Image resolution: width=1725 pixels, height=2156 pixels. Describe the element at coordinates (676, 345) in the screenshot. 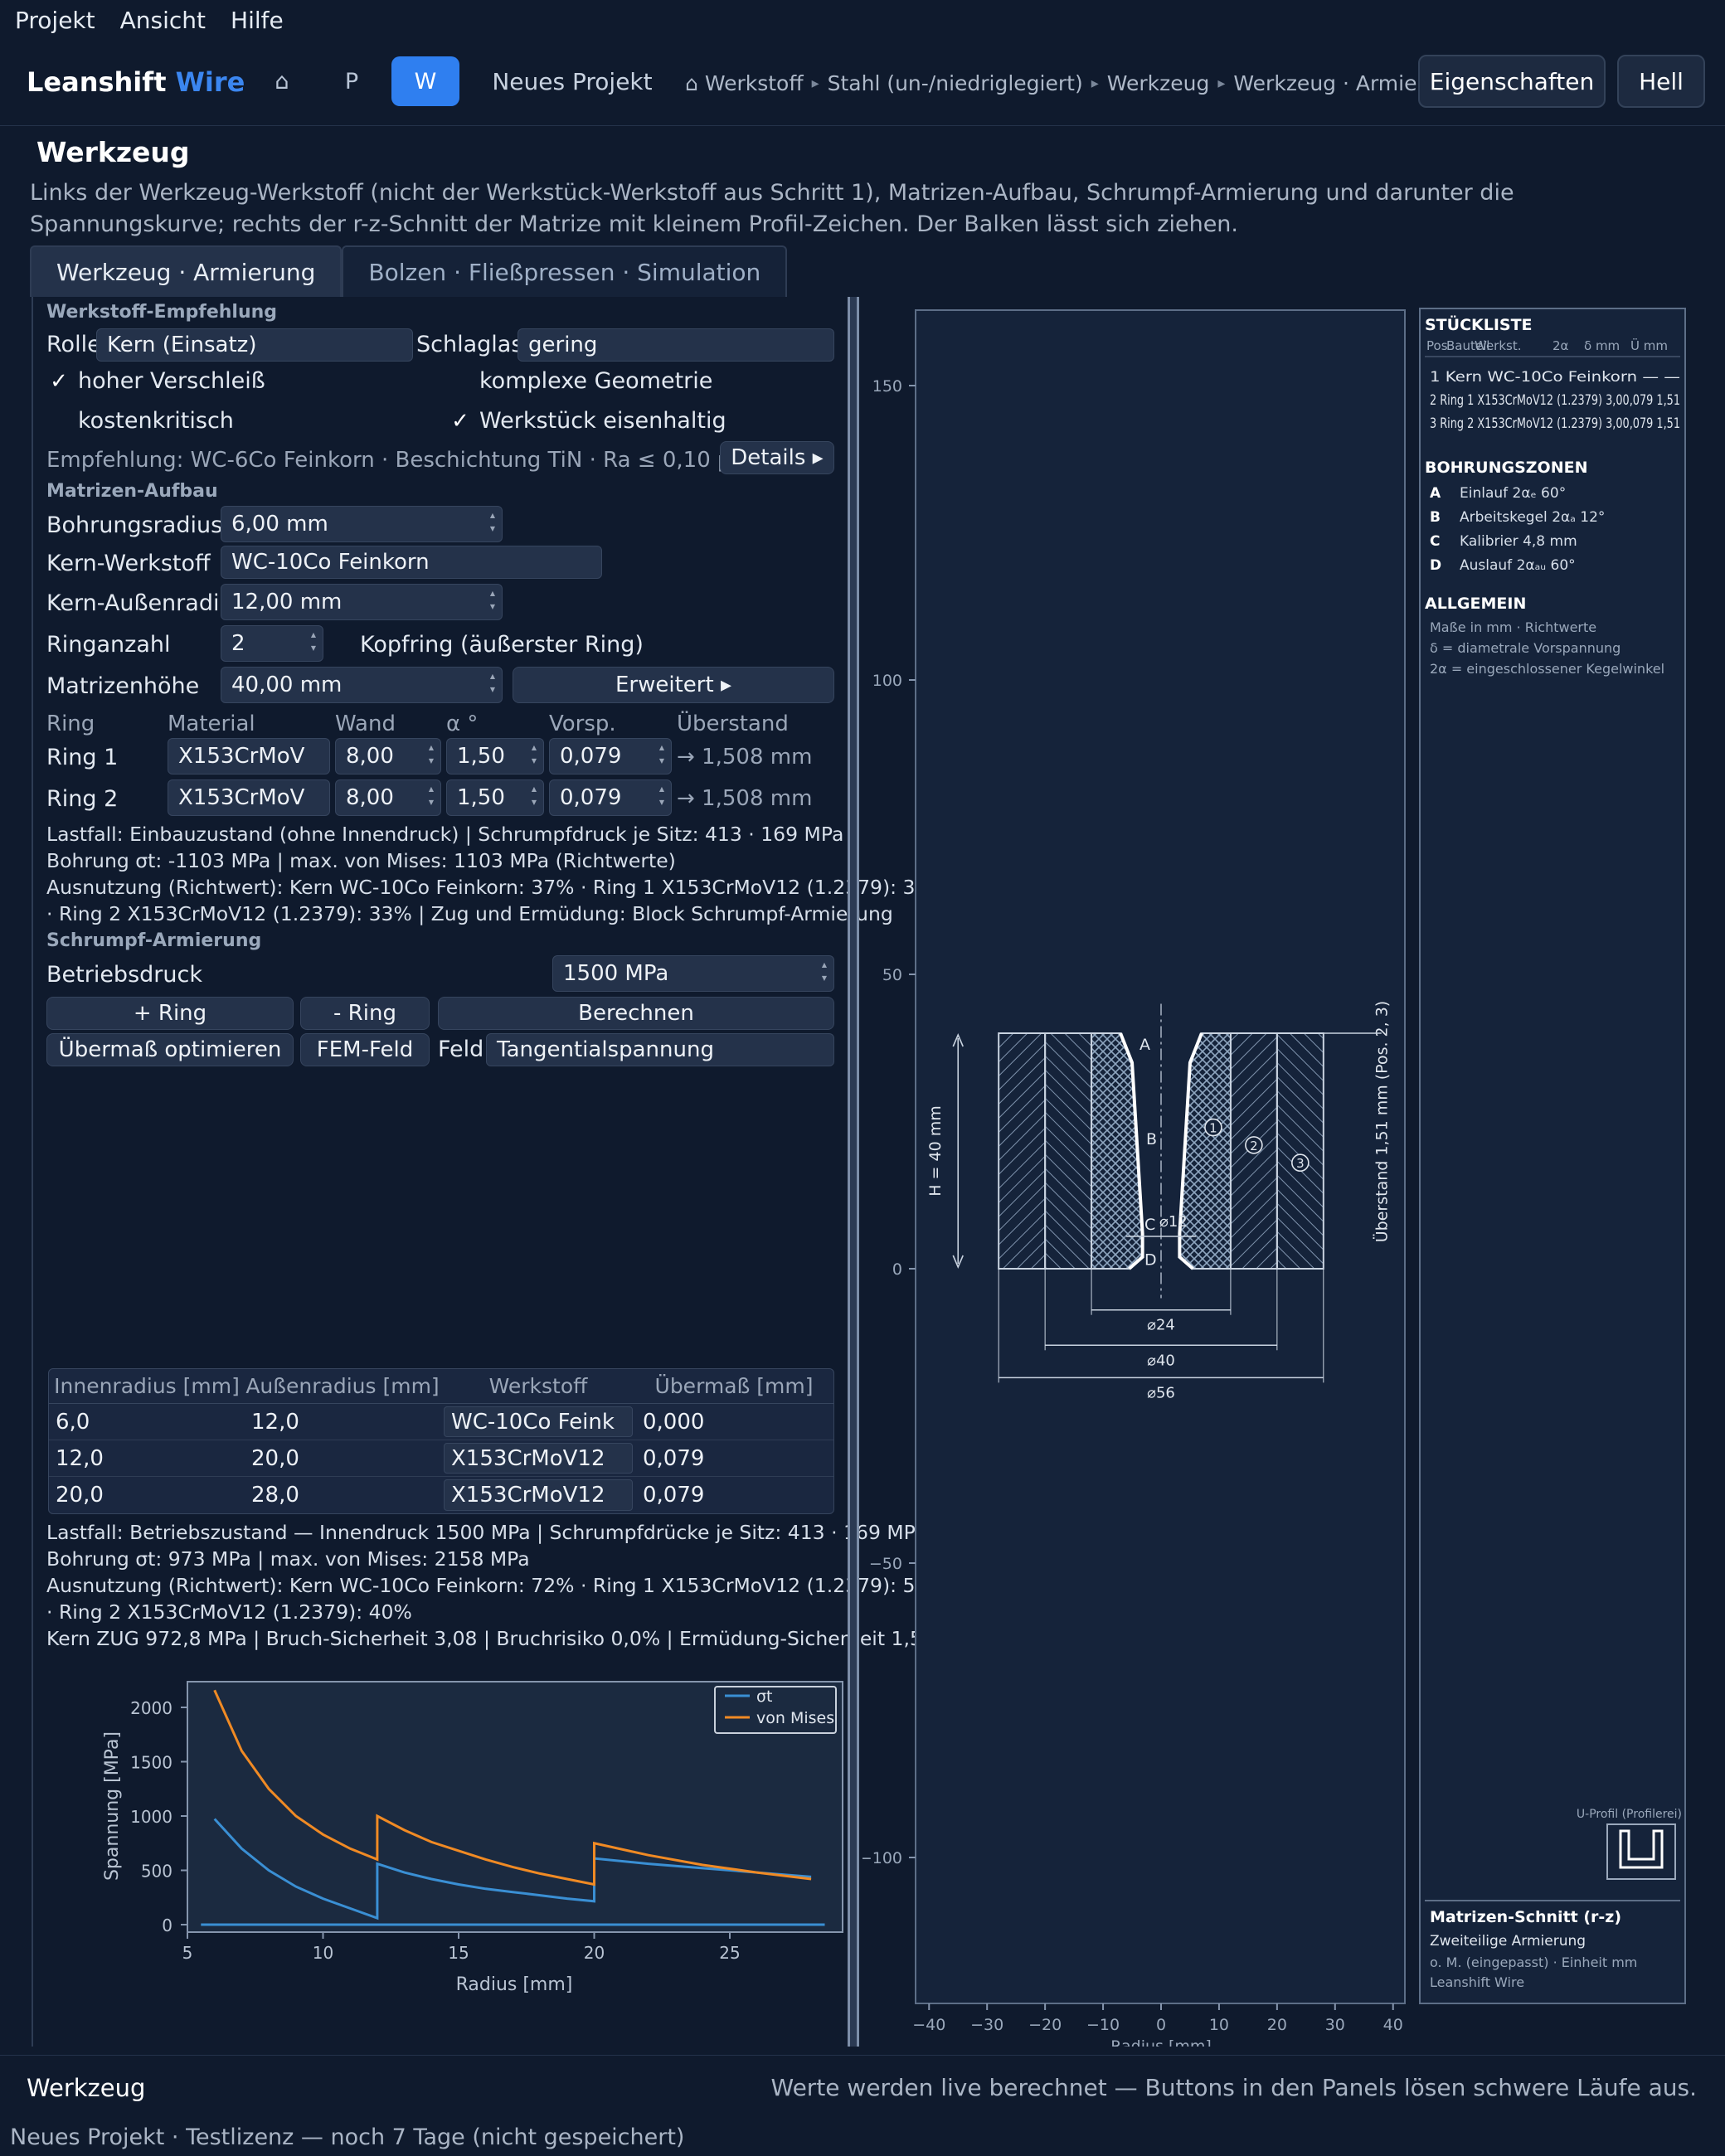

I see `schlag-select: gering` at that location.